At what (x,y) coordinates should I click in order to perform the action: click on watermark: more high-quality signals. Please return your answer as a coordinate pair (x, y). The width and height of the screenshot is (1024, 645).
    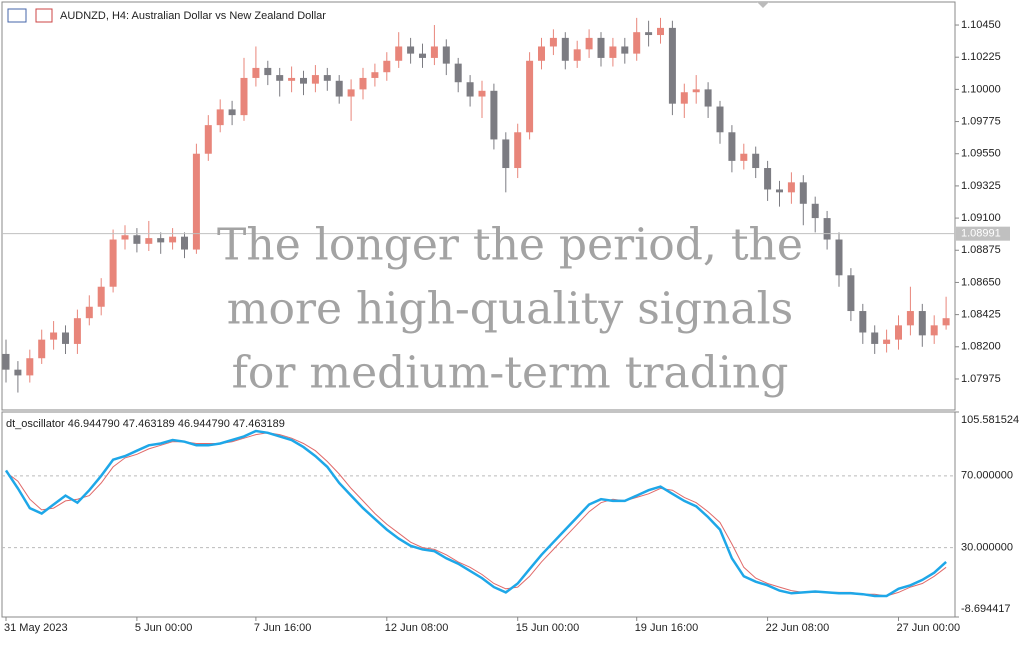
    Looking at the image, I should click on (510, 309).